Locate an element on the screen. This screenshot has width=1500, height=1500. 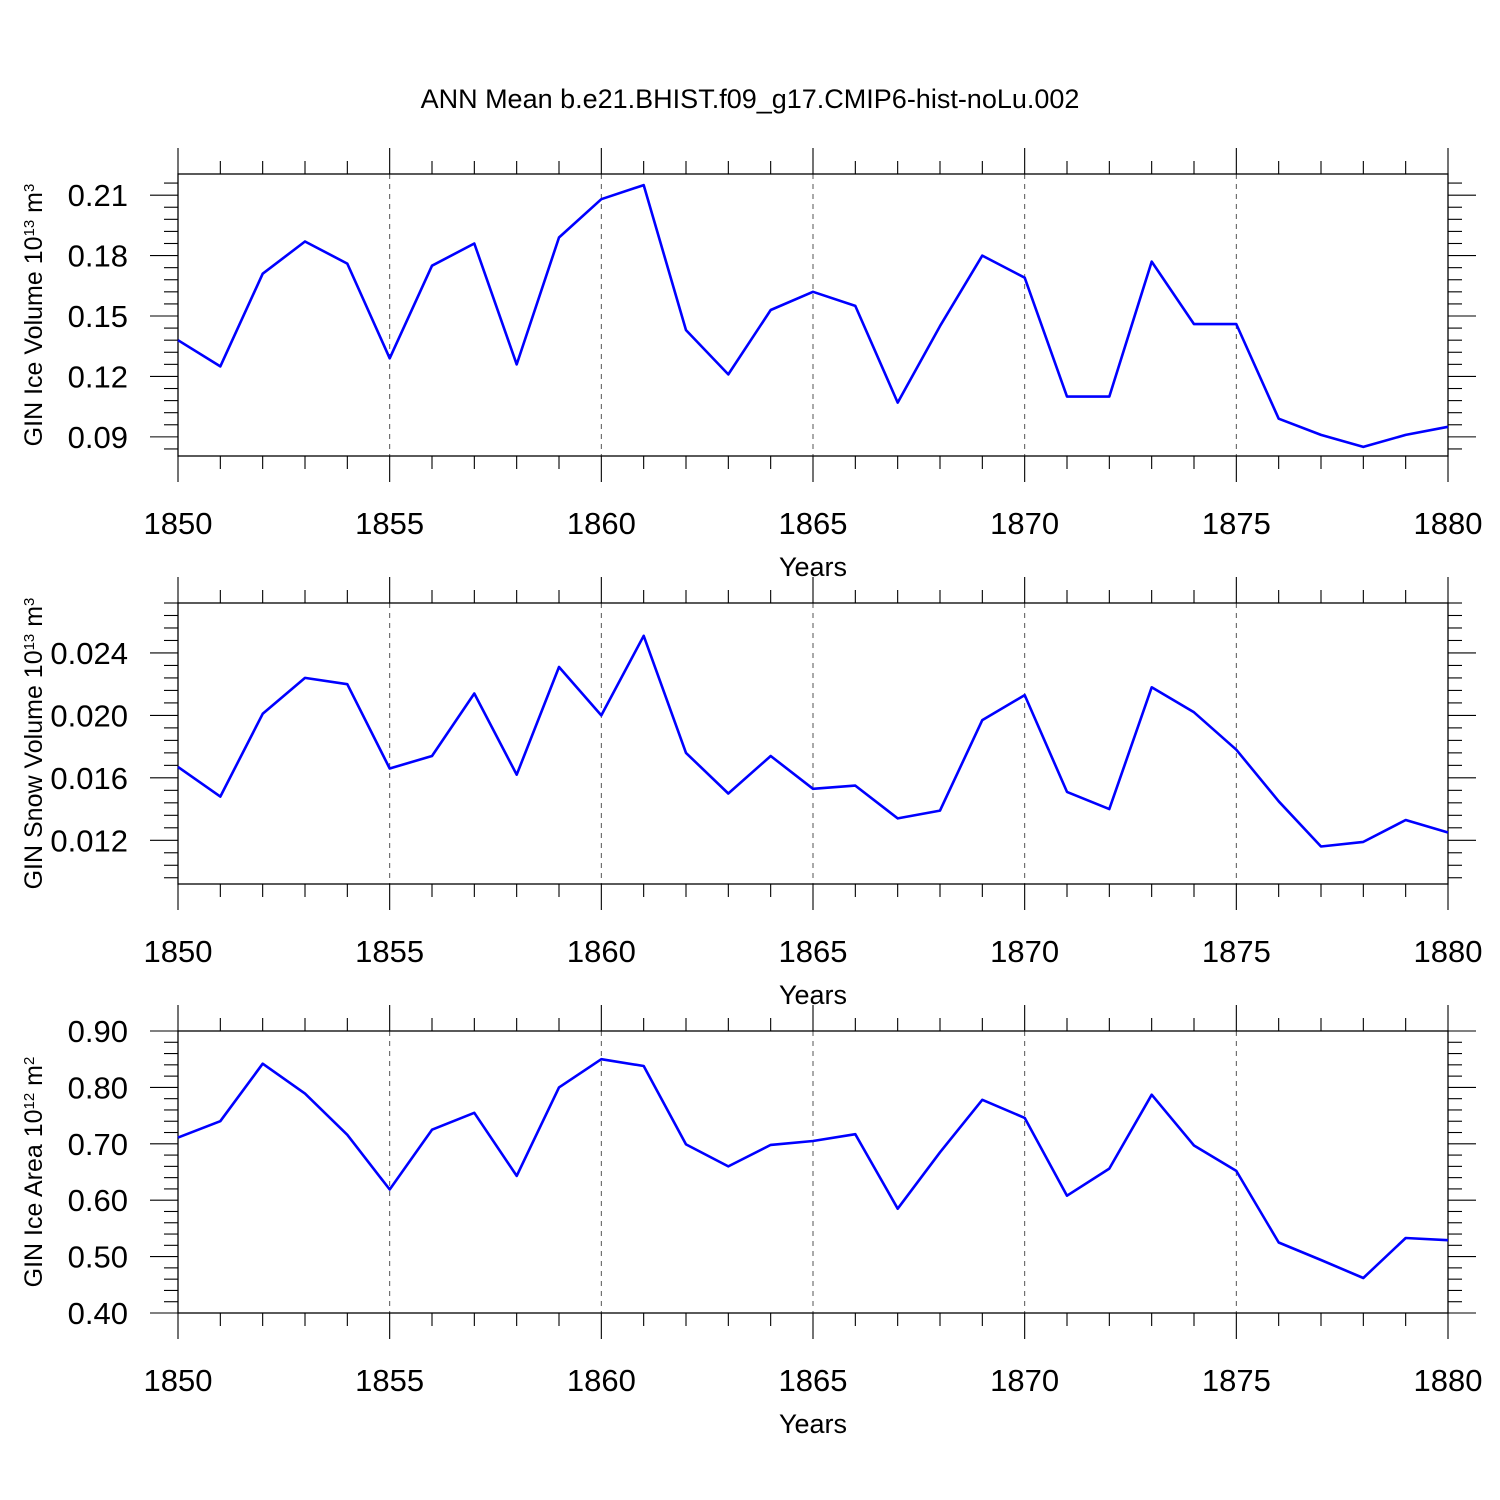
y-tick-label: 0.21 is located at coordinates (98, 195).